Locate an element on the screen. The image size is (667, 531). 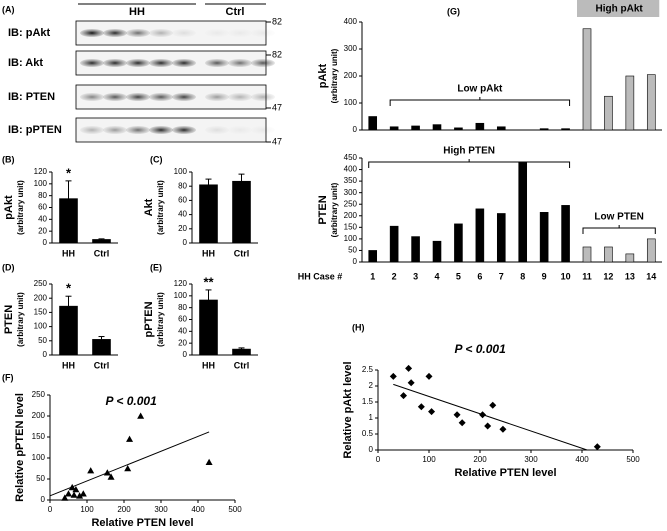
group-label: HH is located at coordinates (137, 12).